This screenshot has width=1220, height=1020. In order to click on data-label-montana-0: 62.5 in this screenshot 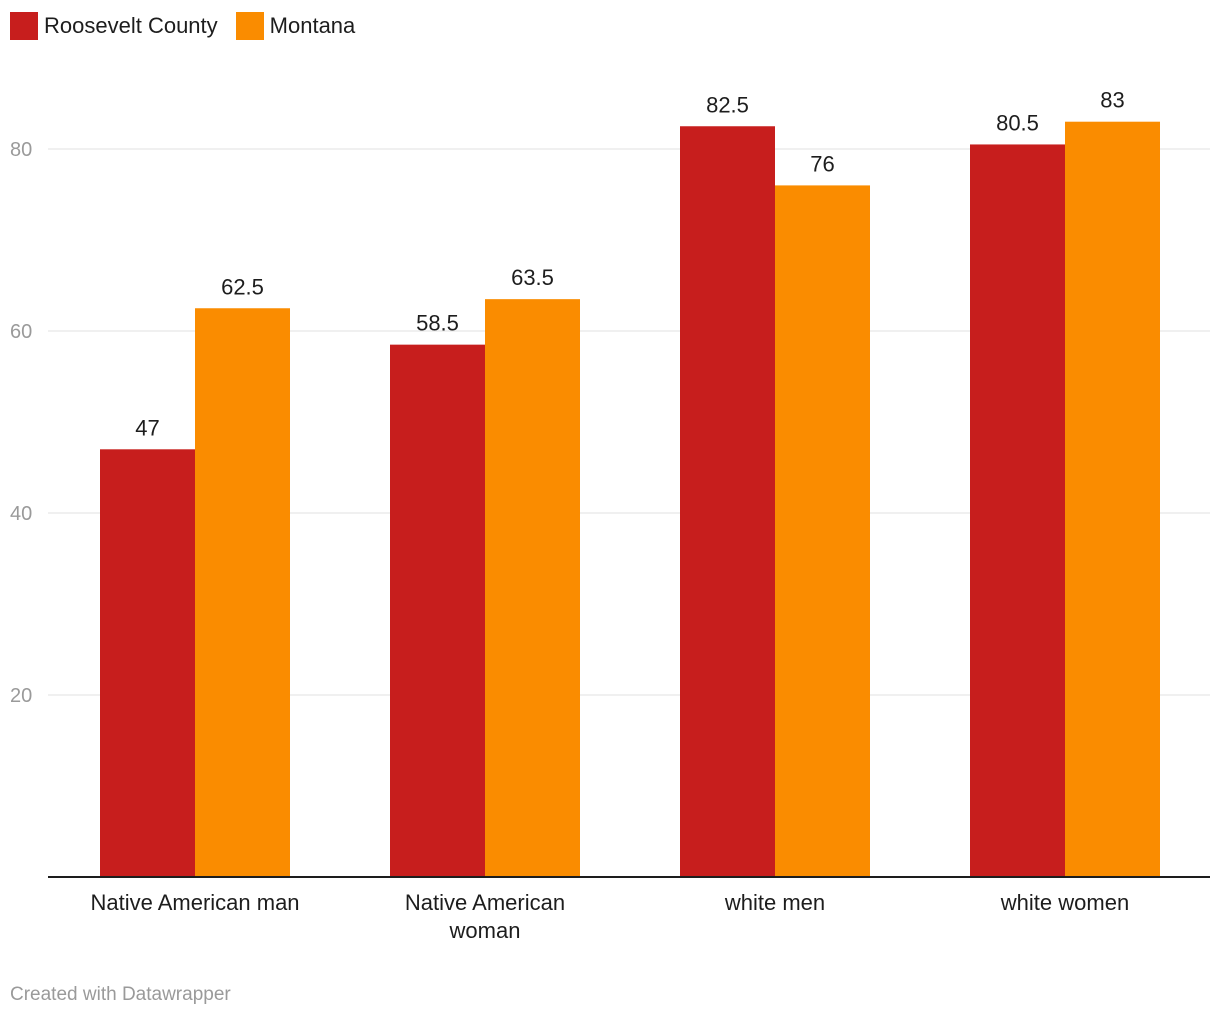, I will do `click(242, 286)`.